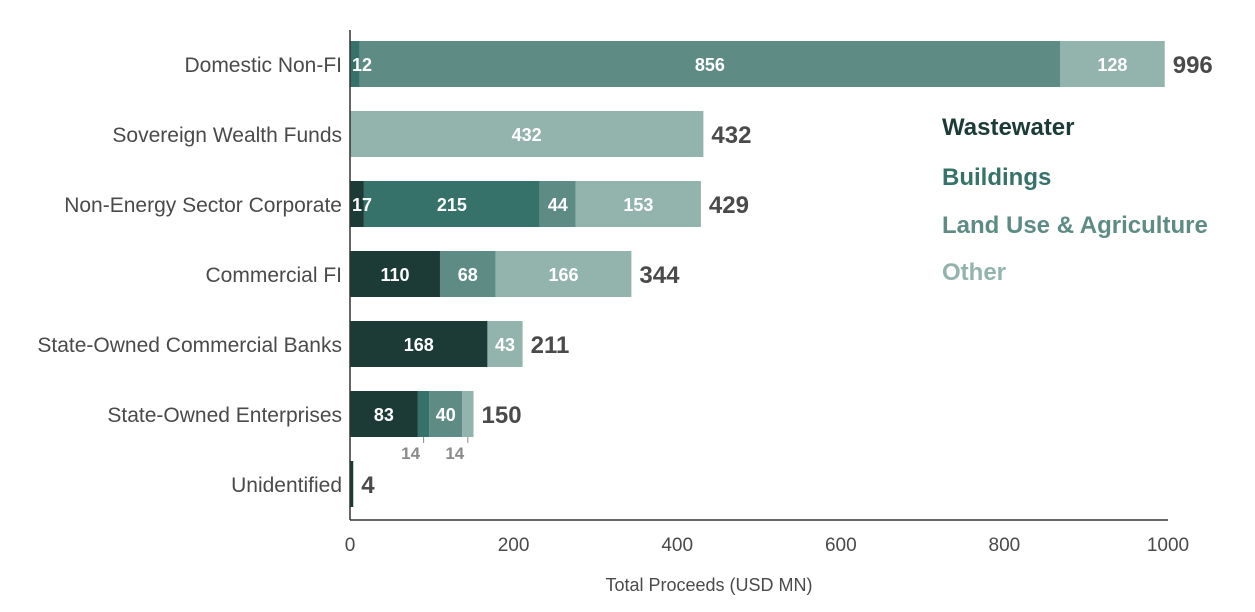 The height and width of the screenshot is (612, 1255). I want to click on bar-state-owned-commercial-banks-other, so click(505, 344).